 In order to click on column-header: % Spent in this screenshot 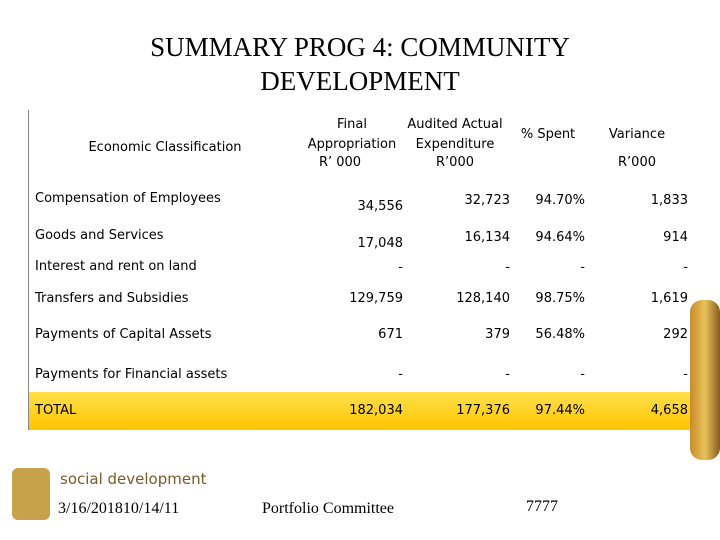, I will do `click(548, 134)`.